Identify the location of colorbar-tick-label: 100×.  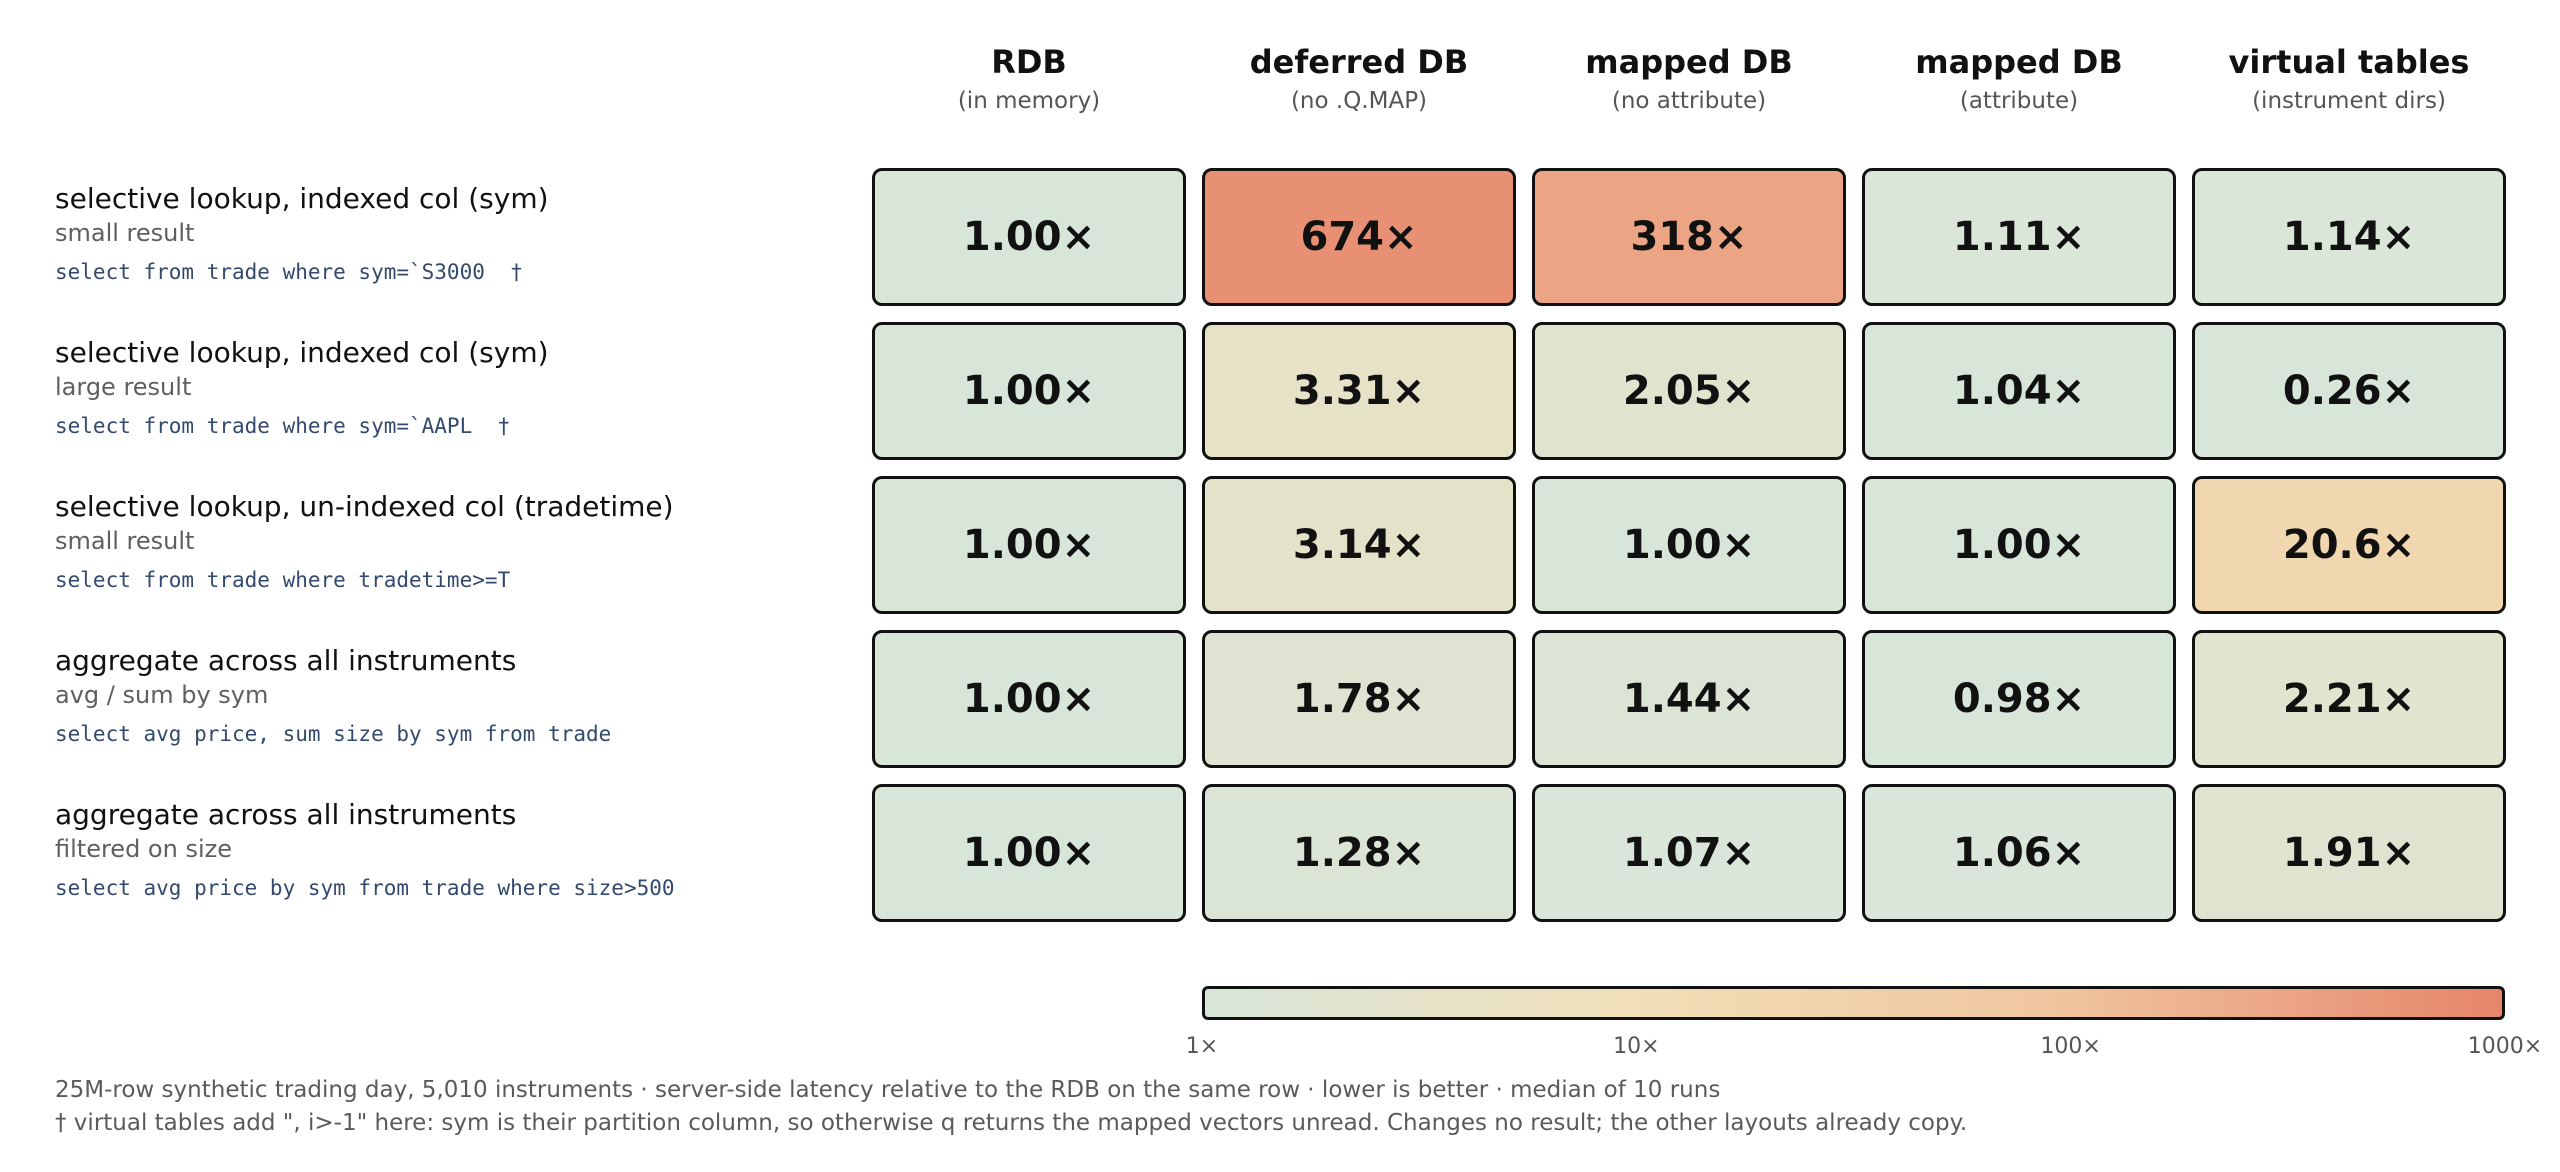
(2070, 1046).